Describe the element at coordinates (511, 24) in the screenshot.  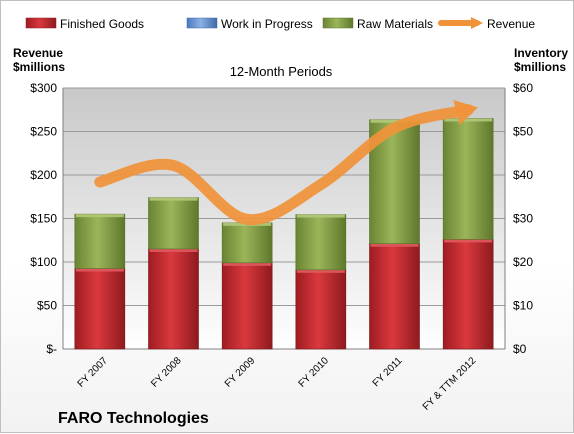
I see `legend-label-revenue: Revenue` at that location.